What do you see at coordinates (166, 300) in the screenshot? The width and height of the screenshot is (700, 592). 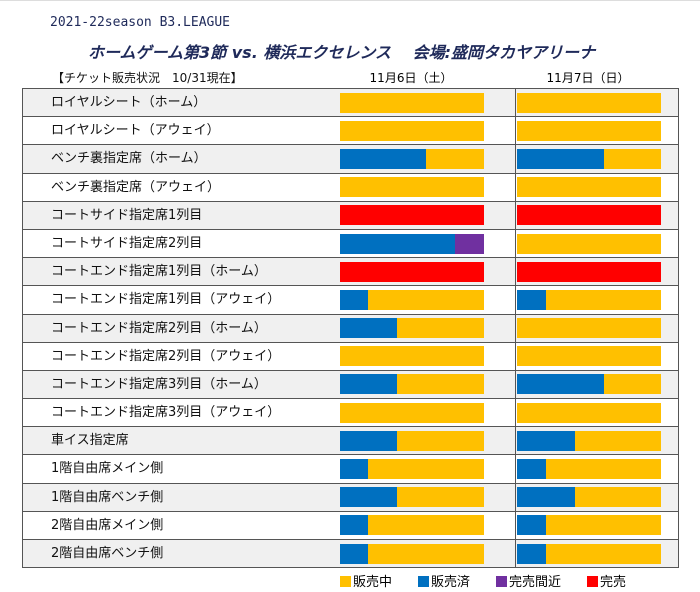 I see `seat-type-label: コートエンド指定席1列目（アウェイ）` at bounding box center [166, 300].